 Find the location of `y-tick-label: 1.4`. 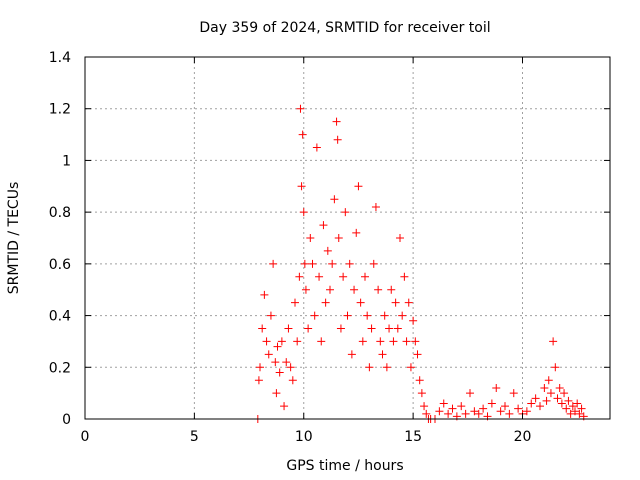

y-tick-label: 1.4 is located at coordinates (60, 58).